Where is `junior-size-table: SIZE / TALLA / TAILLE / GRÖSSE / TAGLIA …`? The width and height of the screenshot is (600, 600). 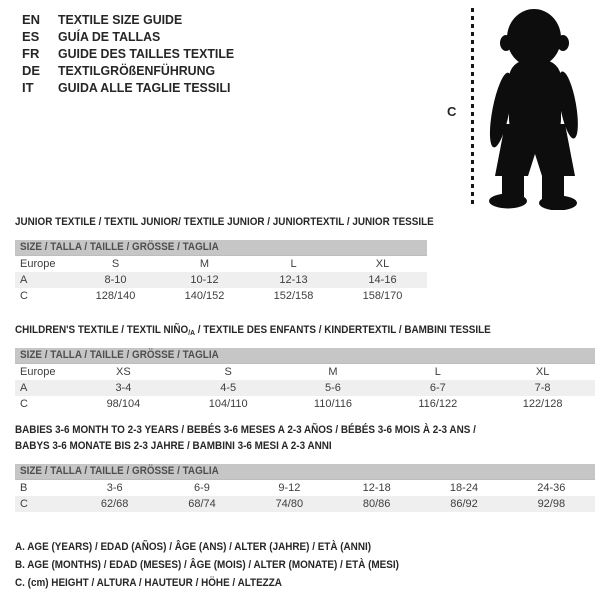
junior-size-table: SIZE / TALLA / TAILLE / GRÖSSE / TAGLIA … is located at coordinates (221, 272).